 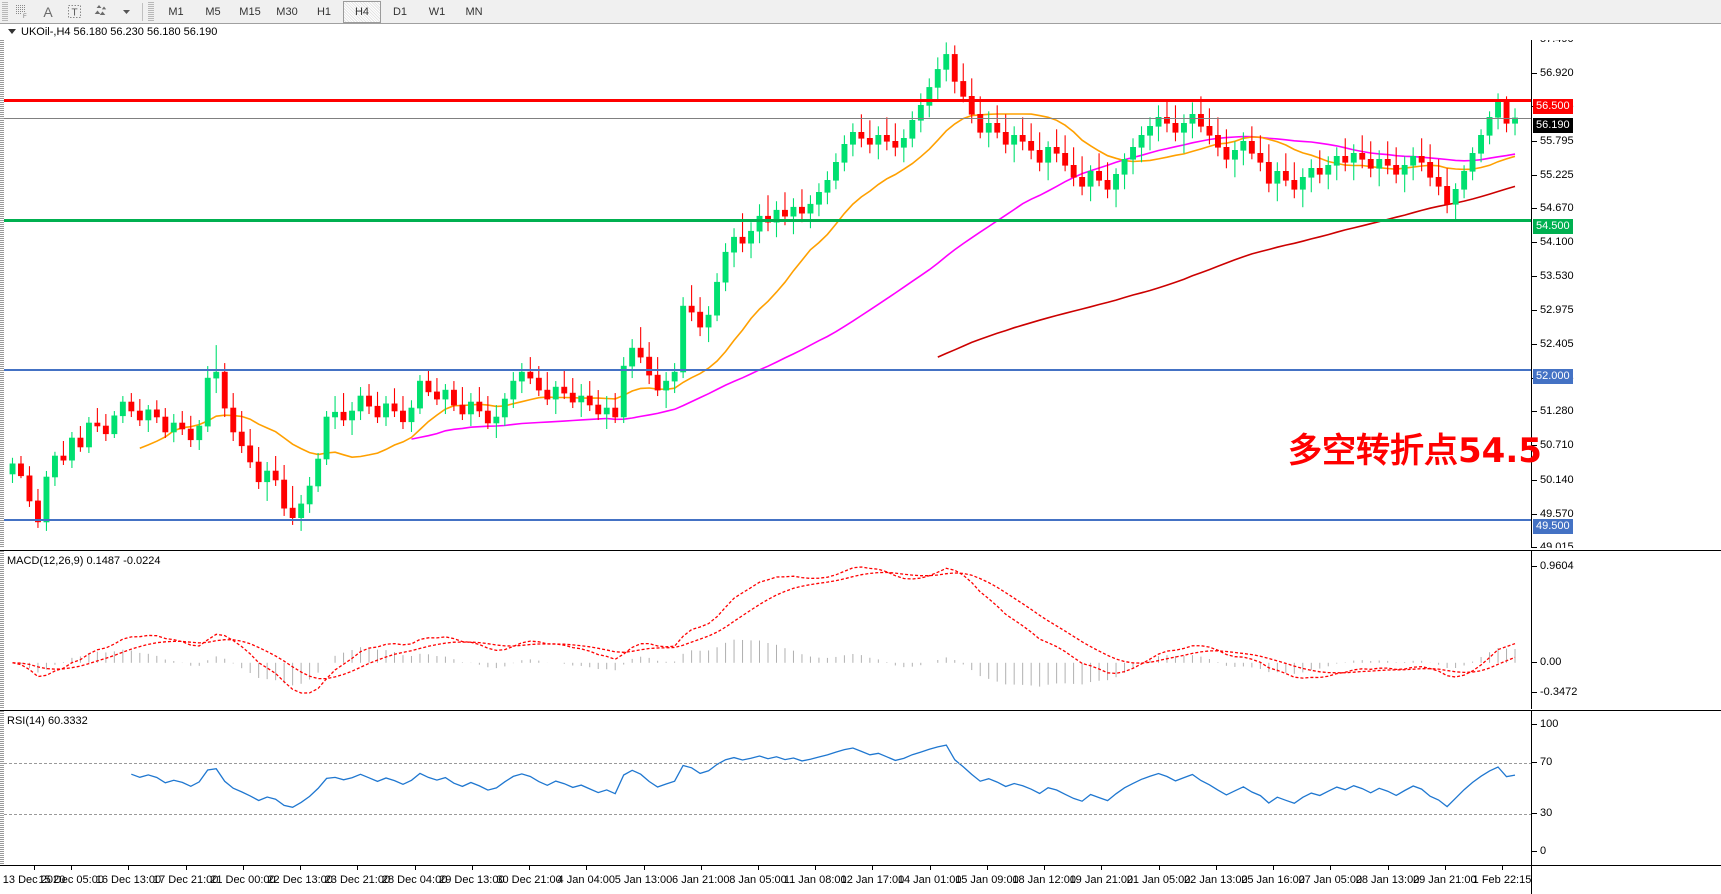 What do you see at coordinates (1557, 276) in the screenshot?
I see `price-tick-label: 53.530` at bounding box center [1557, 276].